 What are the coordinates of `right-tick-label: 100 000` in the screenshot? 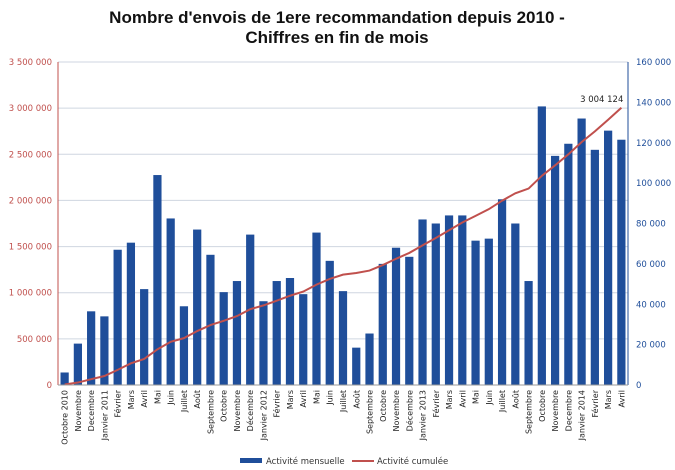 It's located at (653, 184).